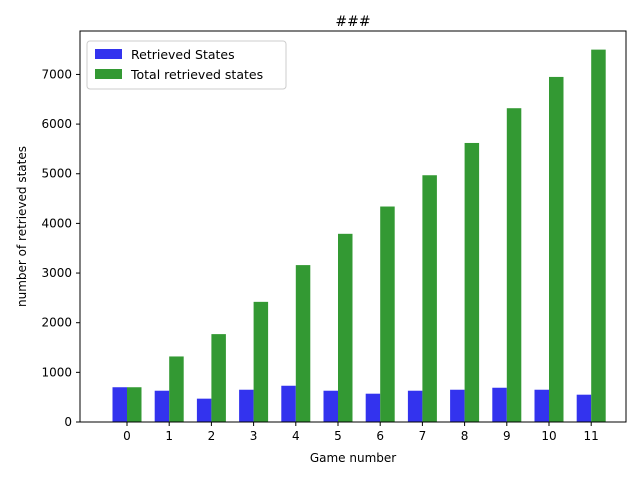 The width and height of the screenshot is (640, 480). Describe the element at coordinates (361, 432) in the screenshot. I see `x-axis: 0 1 2 3 4 5 6 7 8 9 10 11` at that location.